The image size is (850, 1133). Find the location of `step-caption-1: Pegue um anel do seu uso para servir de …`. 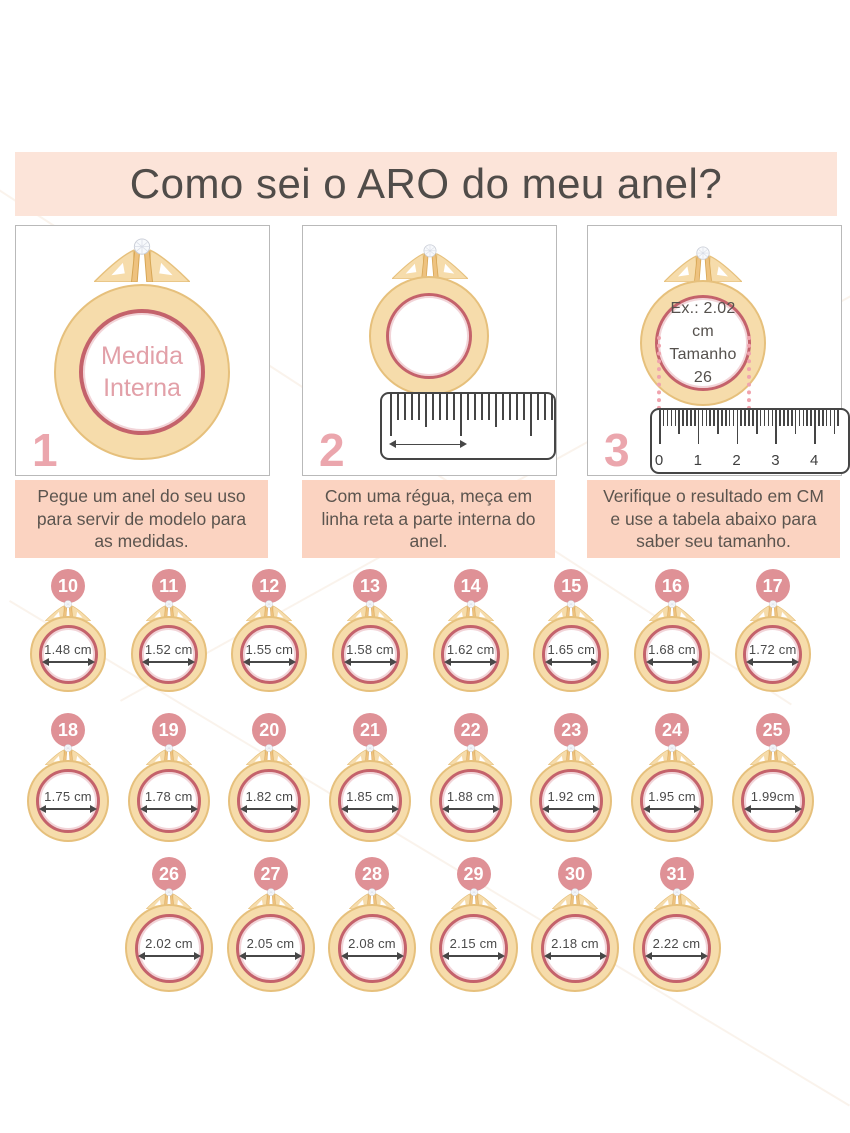

step-caption-1: Pegue um anel do seu uso para servir de … is located at coordinates (141, 519).